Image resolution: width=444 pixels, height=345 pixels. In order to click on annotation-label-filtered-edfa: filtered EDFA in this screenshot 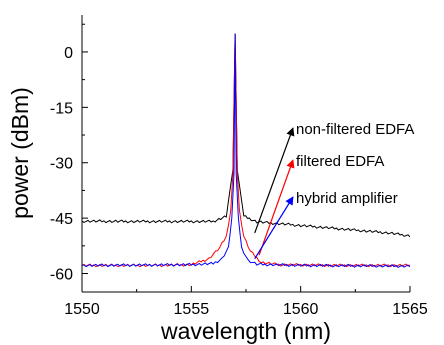, I will do `click(340, 161)`.